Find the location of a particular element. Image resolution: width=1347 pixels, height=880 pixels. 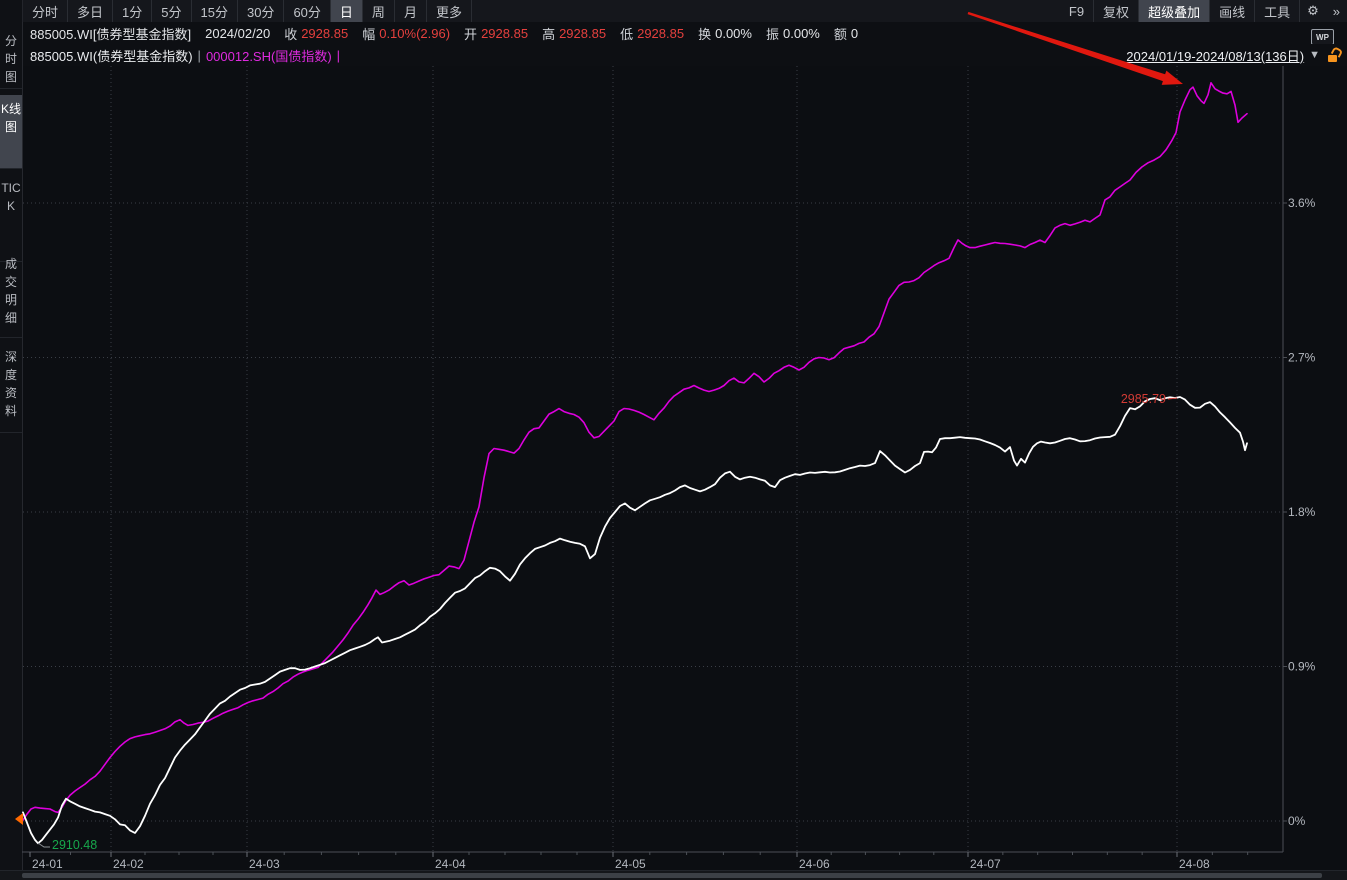

tool-button-3: 画线 is located at coordinates (1233, 11).